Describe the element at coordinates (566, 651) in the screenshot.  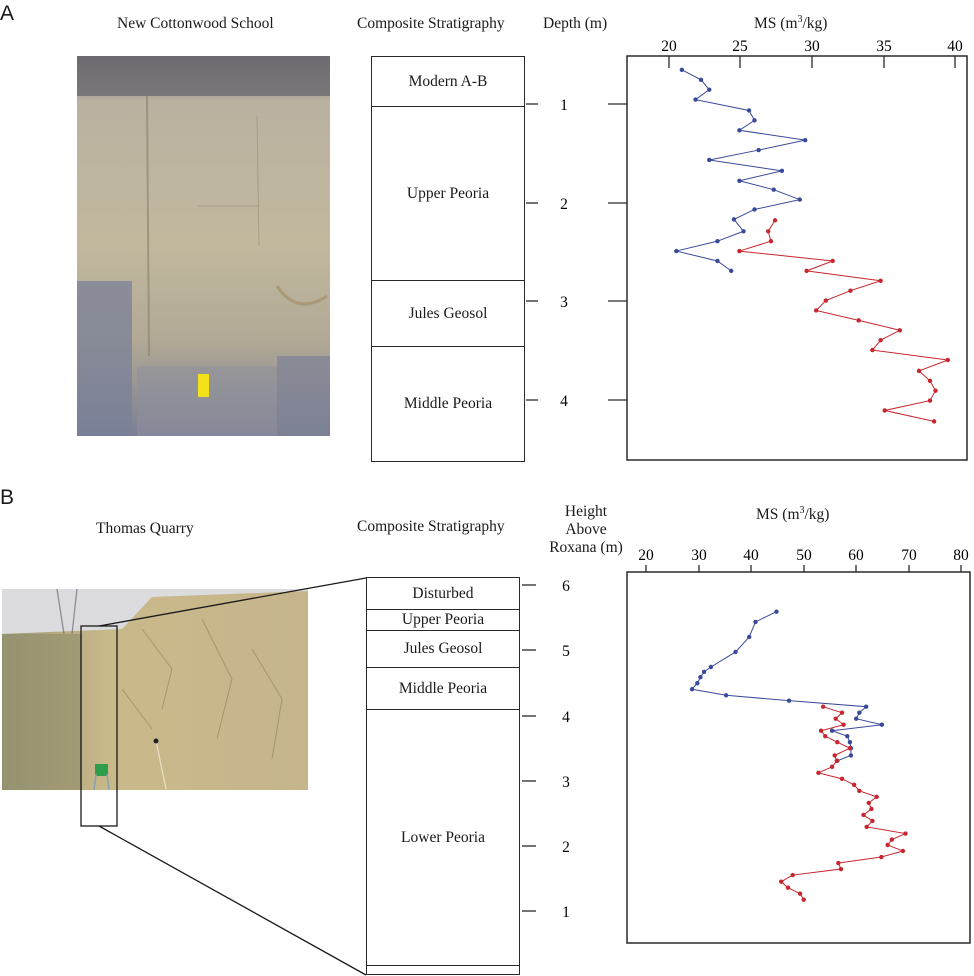
I see `svg-text: 5` at that location.